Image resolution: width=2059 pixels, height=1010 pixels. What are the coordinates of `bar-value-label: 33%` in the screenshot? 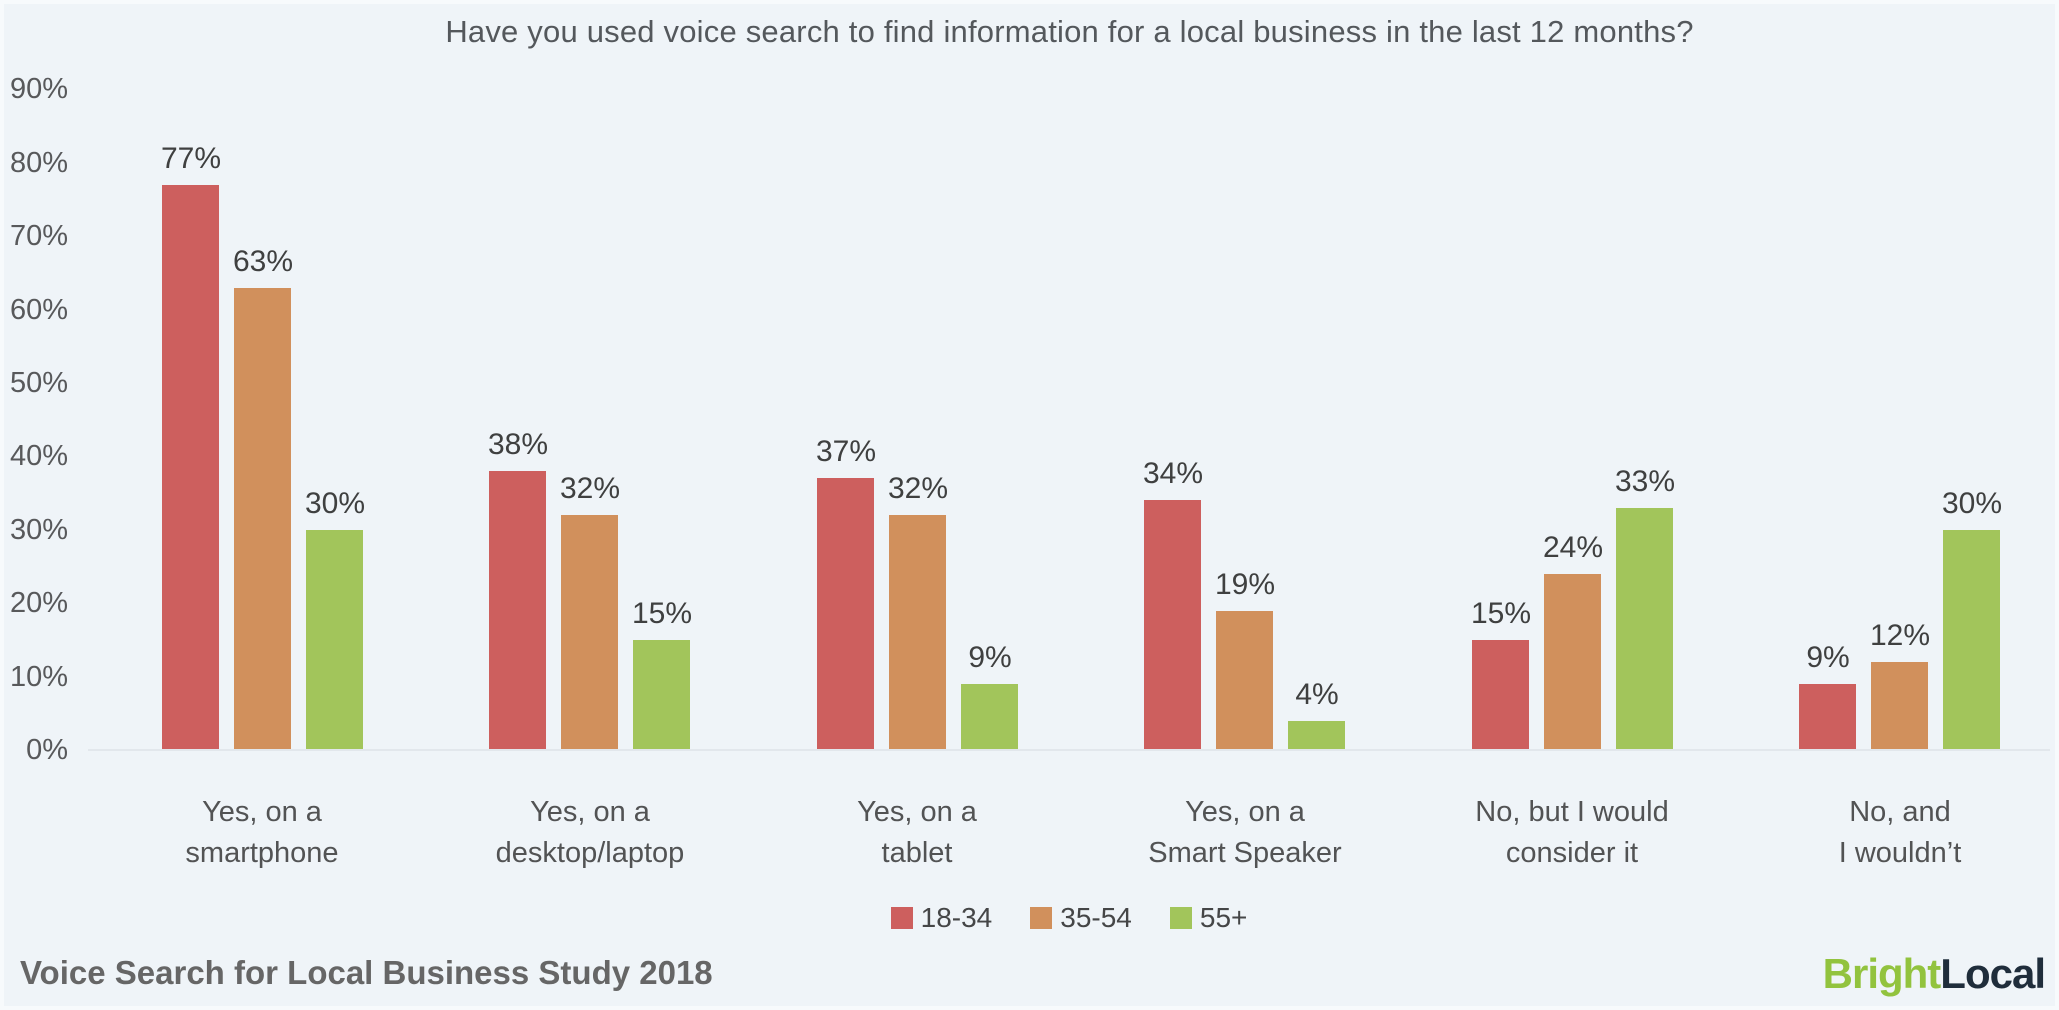 It's located at (1645, 481).